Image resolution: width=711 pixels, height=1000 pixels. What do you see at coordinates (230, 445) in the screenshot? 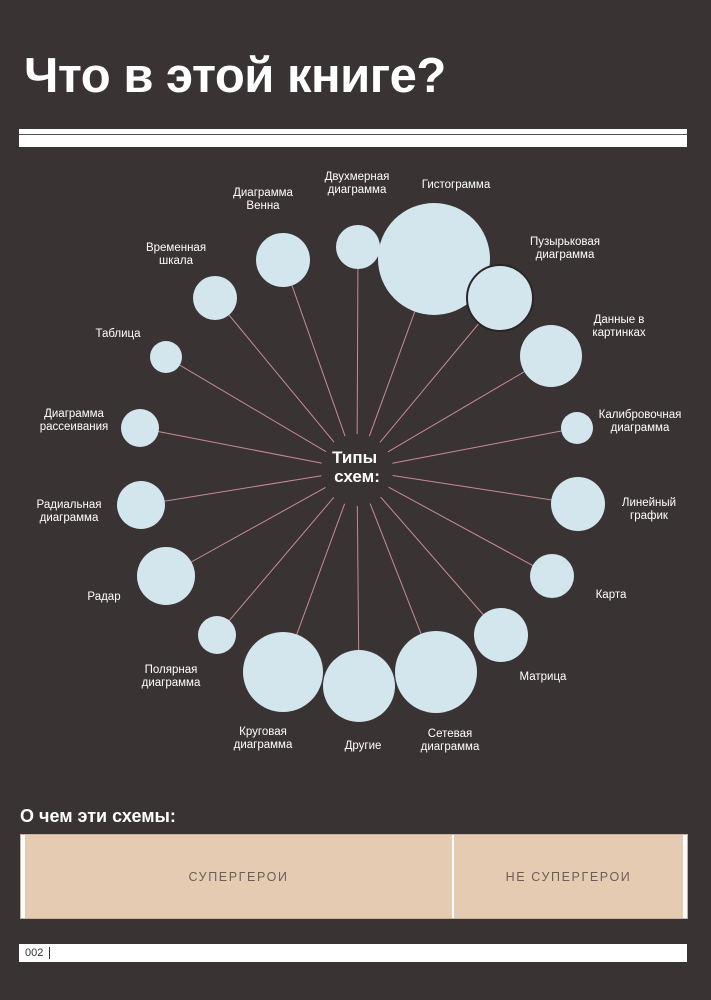
I see `connector-scatter` at bounding box center [230, 445].